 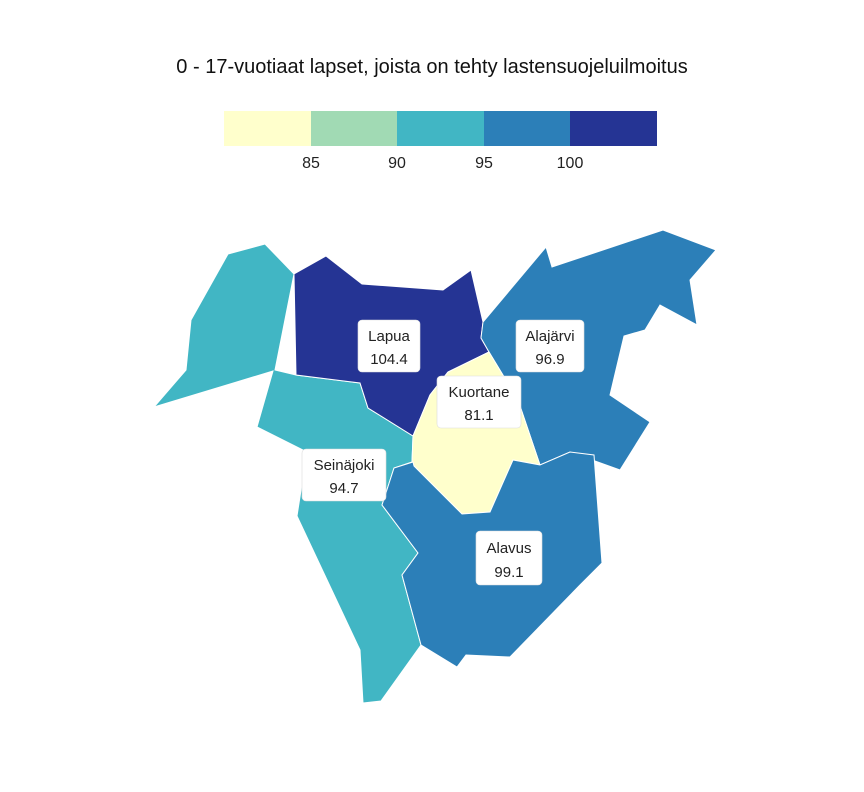 I want to click on label-alavus-name: Alavus, so click(x=508, y=548).